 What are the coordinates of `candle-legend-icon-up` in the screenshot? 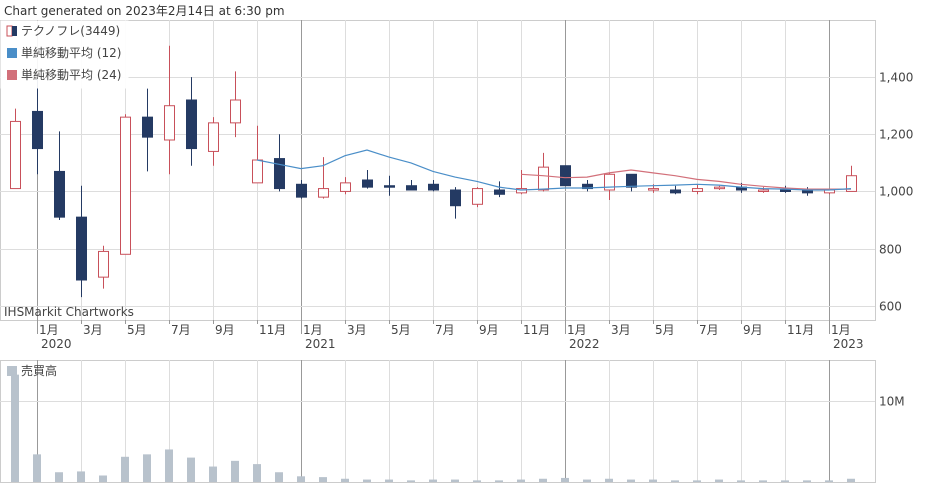 It's located at (9, 31).